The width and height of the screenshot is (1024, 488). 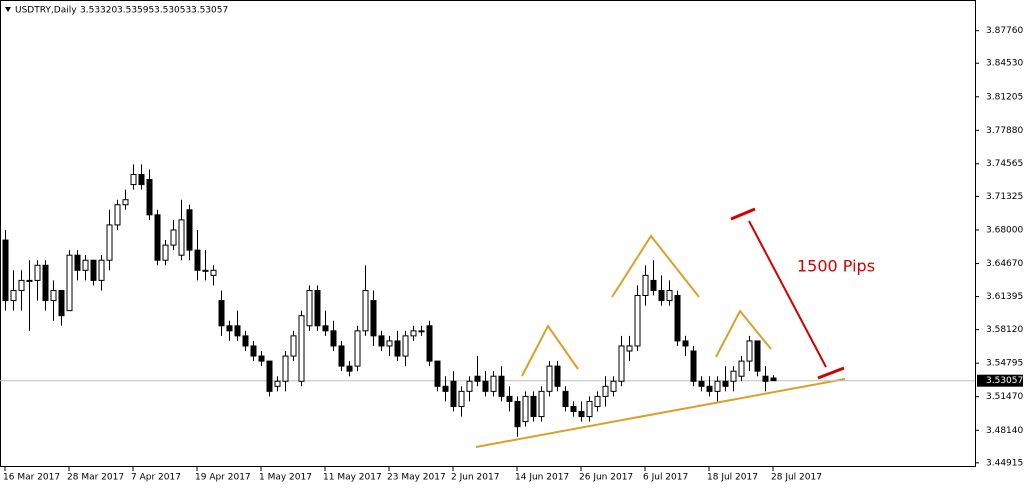 I want to click on left-shoulder, so click(x=550, y=350).